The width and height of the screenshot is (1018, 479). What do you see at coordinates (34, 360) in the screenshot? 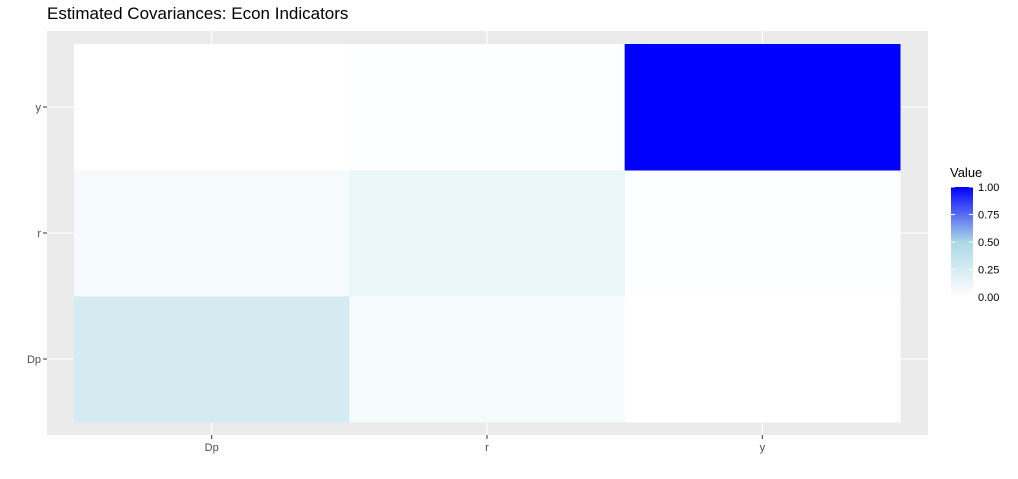
I see `y-tick-label-Dp: Dp` at bounding box center [34, 360].